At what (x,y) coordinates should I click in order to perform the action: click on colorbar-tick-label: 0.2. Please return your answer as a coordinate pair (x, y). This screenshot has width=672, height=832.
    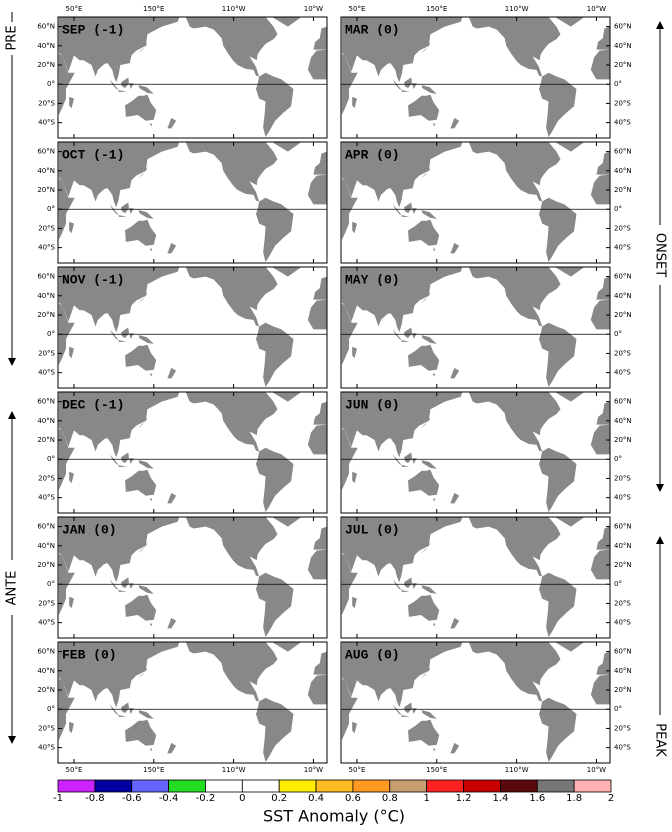
    Looking at the image, I should click on (279, 798).